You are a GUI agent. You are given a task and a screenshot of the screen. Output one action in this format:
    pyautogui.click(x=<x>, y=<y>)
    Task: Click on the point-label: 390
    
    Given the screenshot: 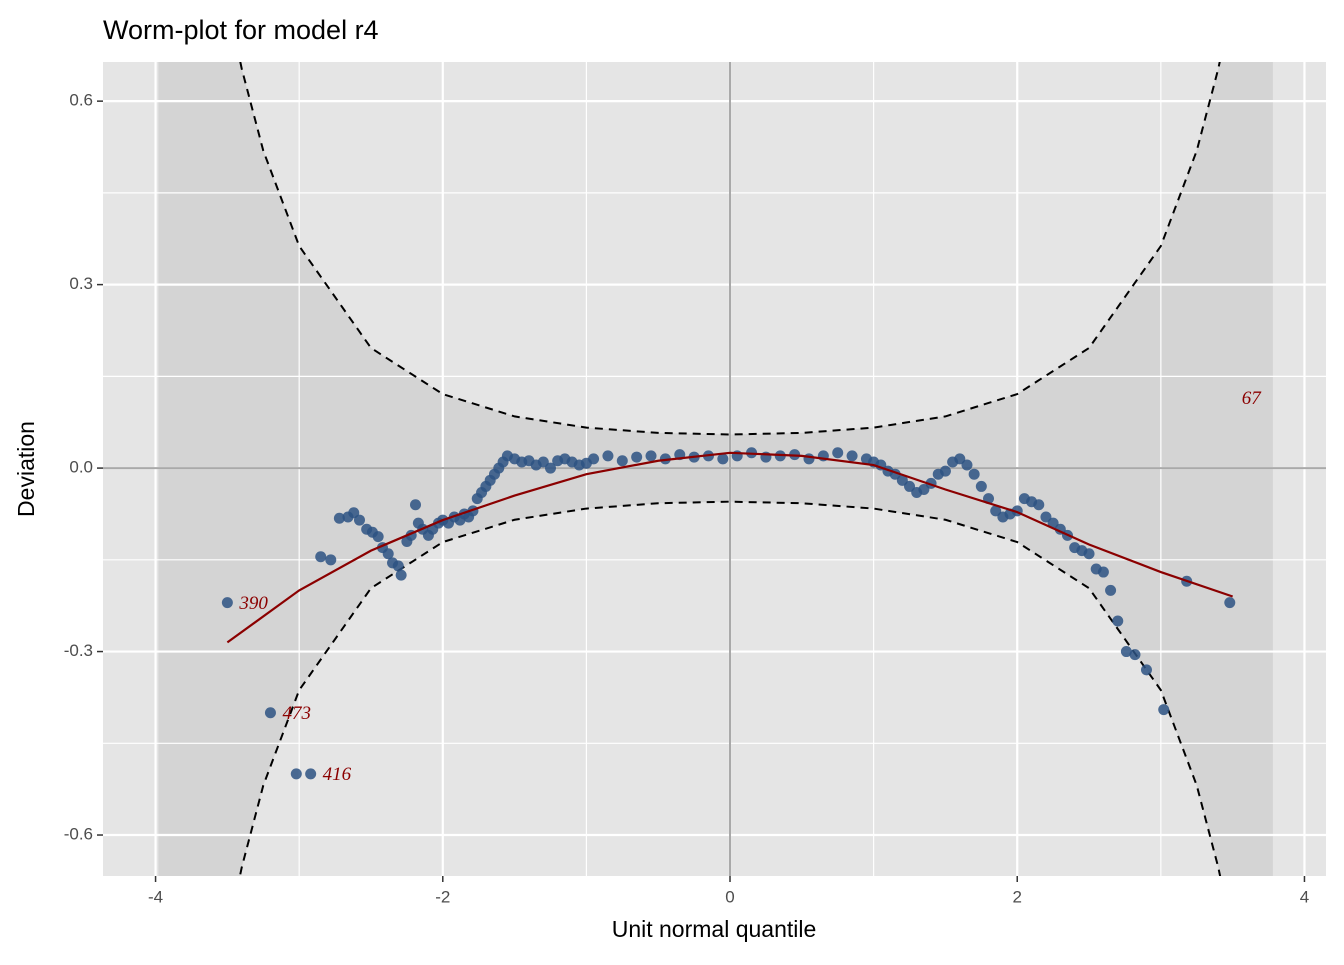 What is the action you would take?
    pyautogui.click(x=253, y=603)
    